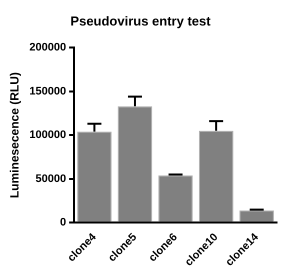 The image size is (291, 272). What do you see at coordinates (47, 48) in the screenshot?
I see `y-tick-label: 200000` at bounding box center [47, 48].